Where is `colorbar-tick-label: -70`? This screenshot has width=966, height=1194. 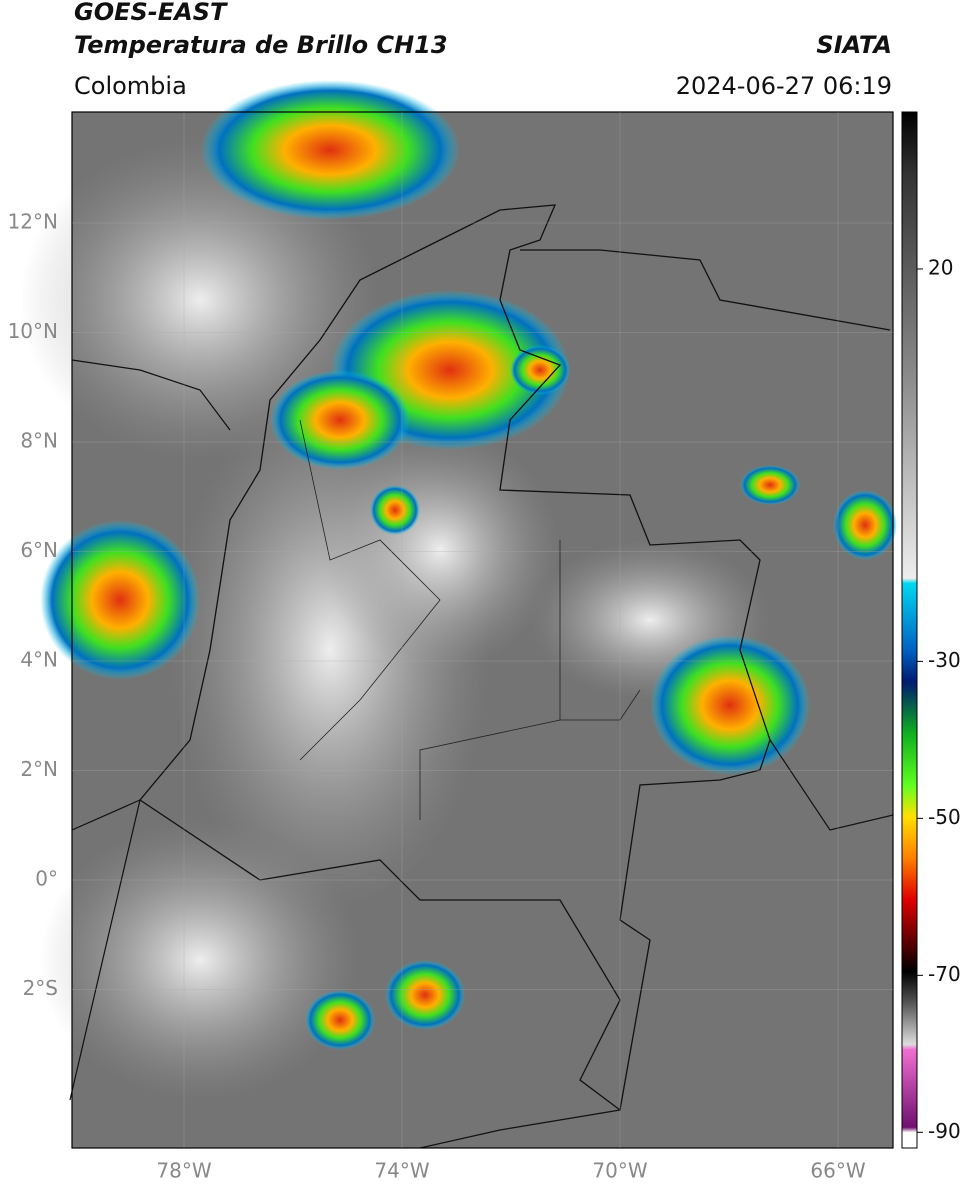
colorbar-tick-label: -70 is located at coordinates (944, 974).